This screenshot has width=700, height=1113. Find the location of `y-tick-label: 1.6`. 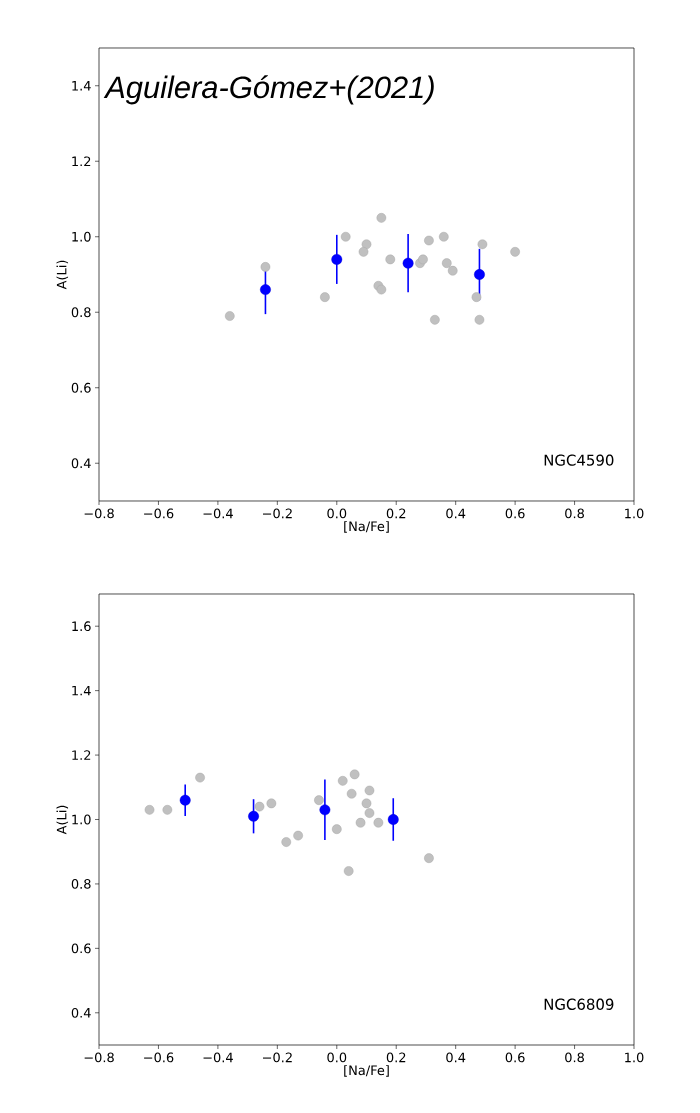

y-tick-label: 1.6 is located at coordinates (81, 626).